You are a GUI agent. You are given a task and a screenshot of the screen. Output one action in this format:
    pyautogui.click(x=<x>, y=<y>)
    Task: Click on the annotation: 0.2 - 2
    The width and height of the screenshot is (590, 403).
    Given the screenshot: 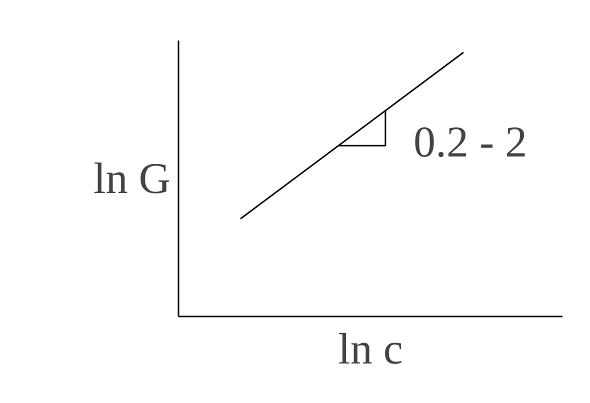 What is the action you would take?
    pyautogui.click(x=471, y=142)
    